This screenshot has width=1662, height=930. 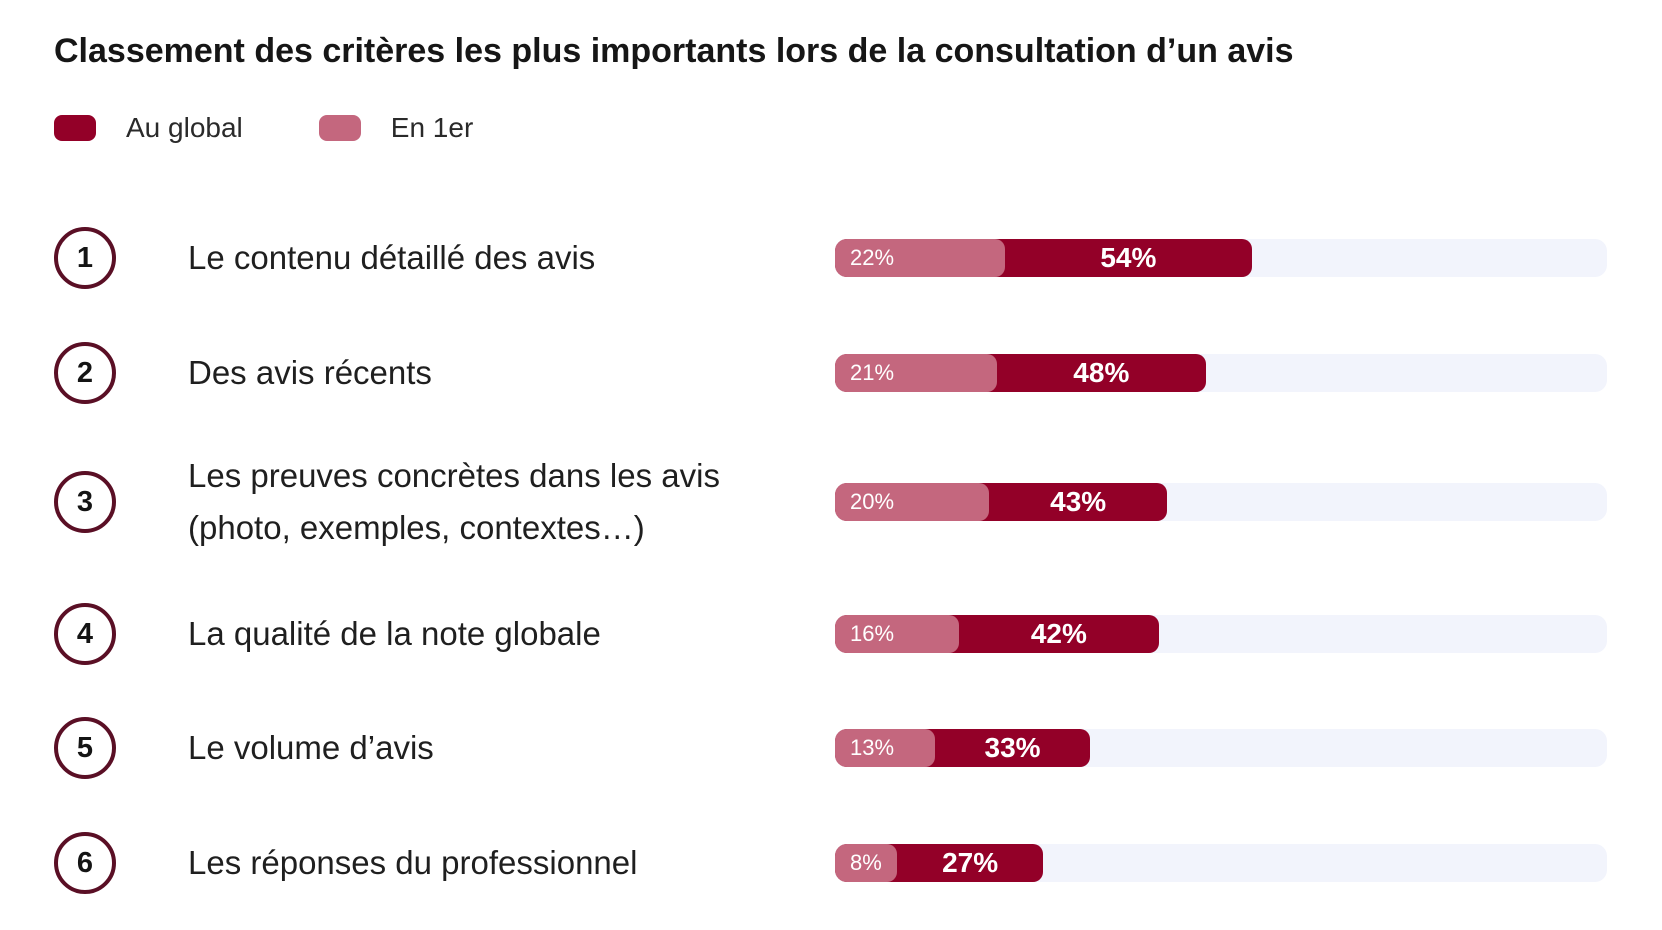 What do you see at coordinates (1221, 748) in the screenshot?
I see `bar-track: 13% 33%` at bounding box center [1221, 748].